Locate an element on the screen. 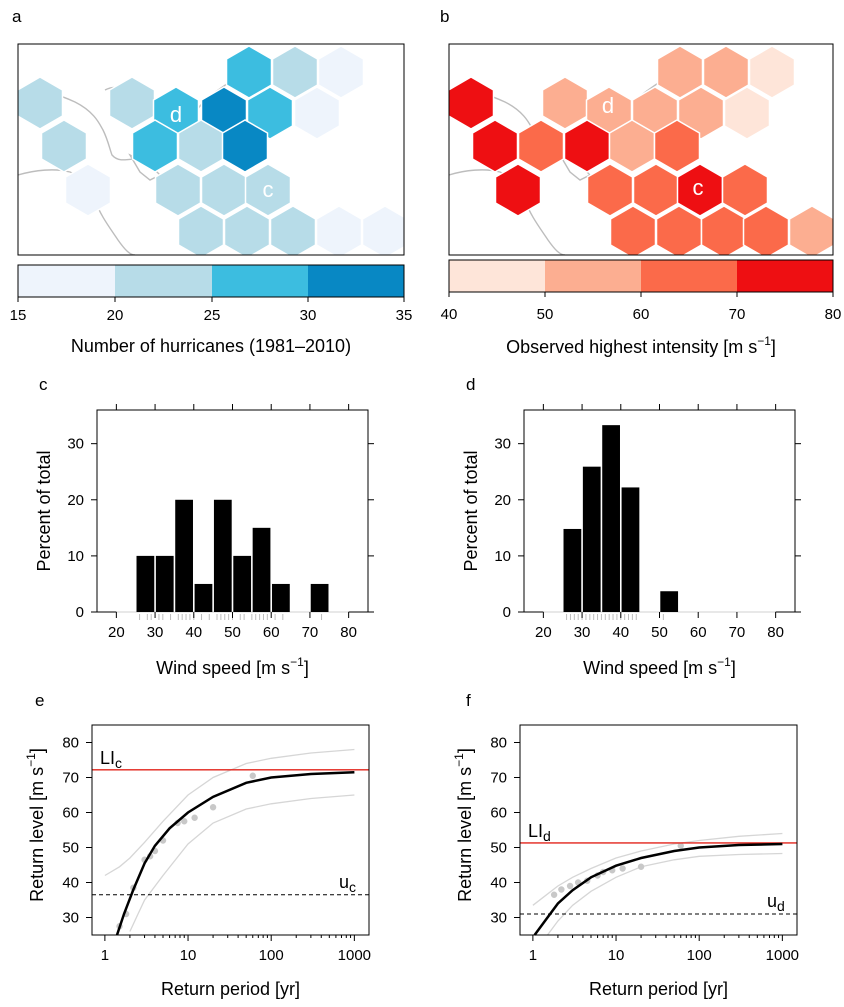 Image resolution: width=844 pixels, height=1007 pixels. x-tick-label: 50 is located at coordinates (232, 632).